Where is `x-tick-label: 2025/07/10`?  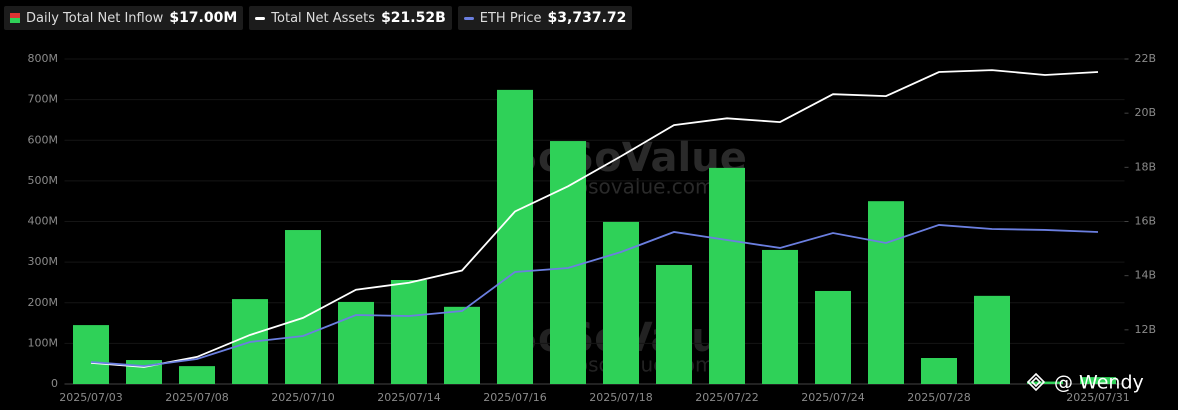
x-tick-label: 2025/07/10 is located at coordinates (302, 397).